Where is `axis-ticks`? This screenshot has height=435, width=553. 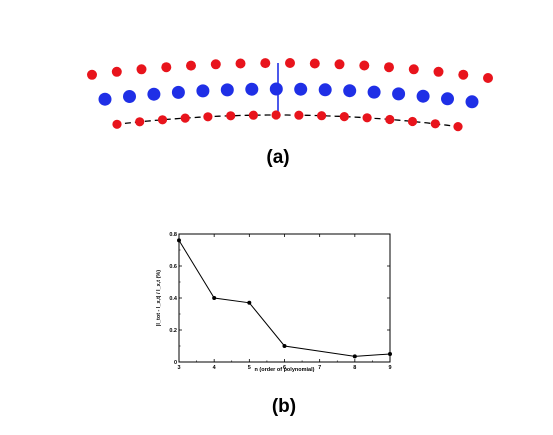
axis-ticks is located at coordinates (284, 298).